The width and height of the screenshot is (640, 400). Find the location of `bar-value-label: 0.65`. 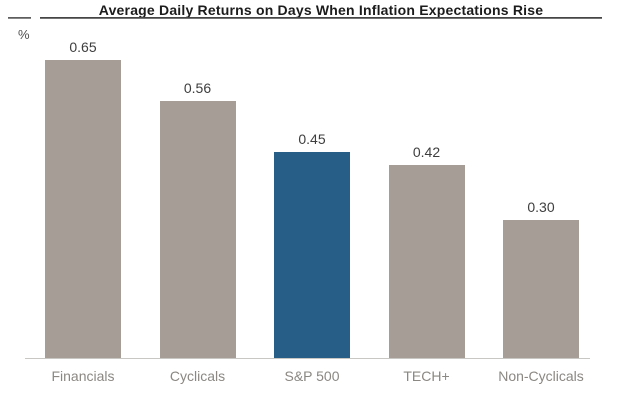

bar-value-label: 0.65 is located at coordinates (83, 47).